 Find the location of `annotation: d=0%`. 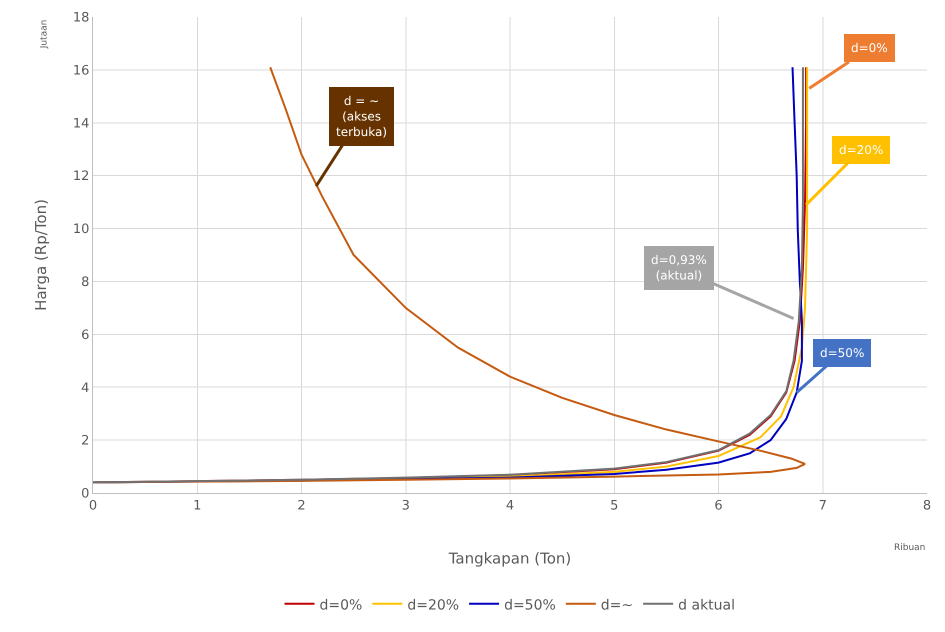

annotation: d=0% is located at coordinates (869, 48).